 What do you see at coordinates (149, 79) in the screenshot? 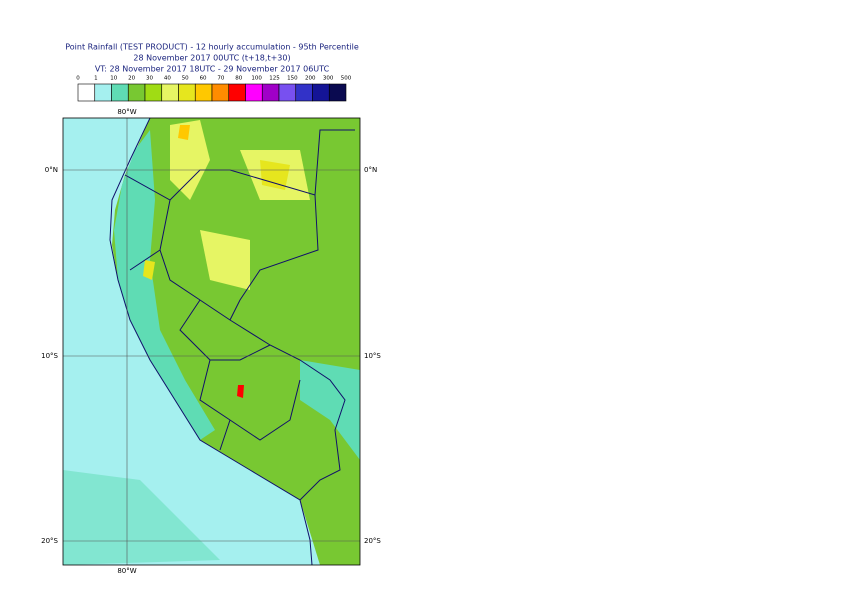
I see `colorbar-label: 30` at bounding box center [149, 79].